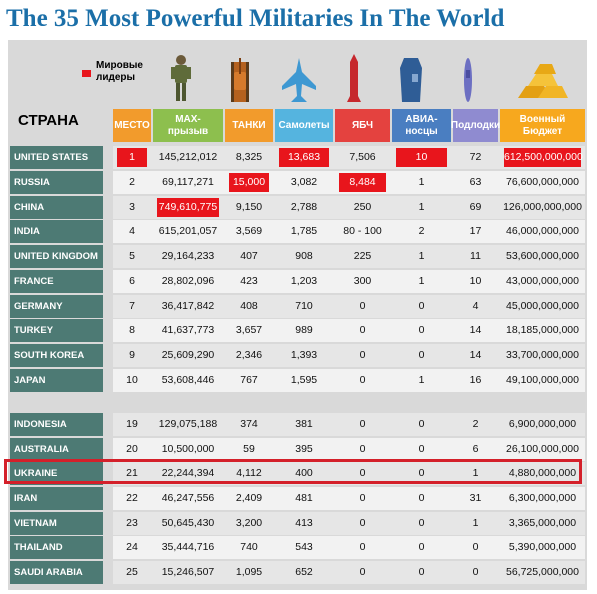  I want to click on cell-yabch: 250, so click(362, 207).